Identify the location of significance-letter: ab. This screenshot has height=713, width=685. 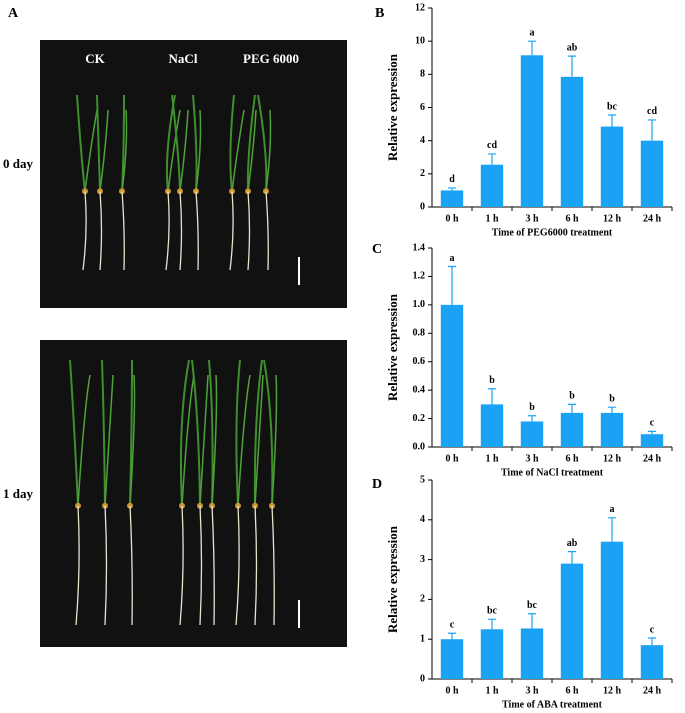
(572, 543).